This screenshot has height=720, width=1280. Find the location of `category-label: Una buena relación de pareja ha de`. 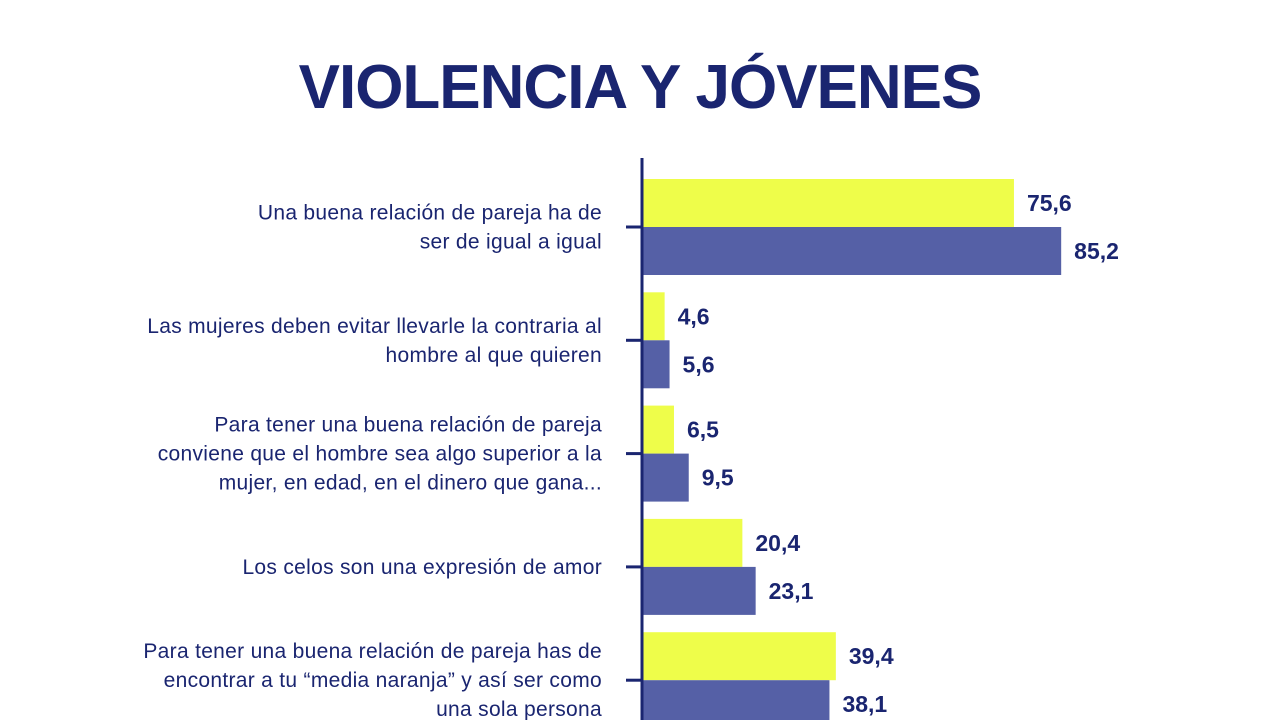

category-label: Una buena relación de pareja ha de is located at coordinates (430, 213).